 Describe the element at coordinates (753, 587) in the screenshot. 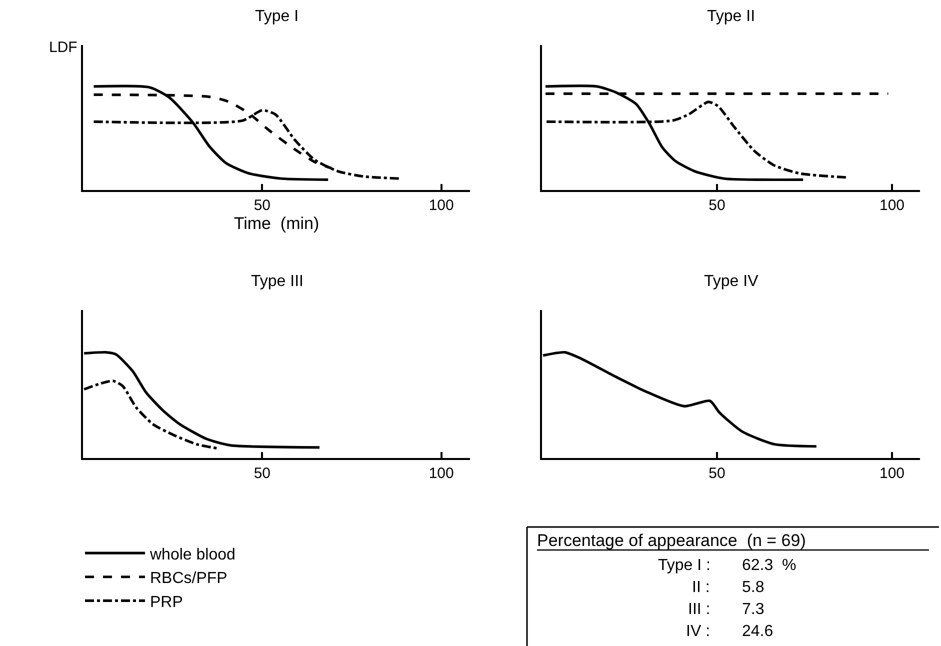

I see `text: 5.8` at that location.